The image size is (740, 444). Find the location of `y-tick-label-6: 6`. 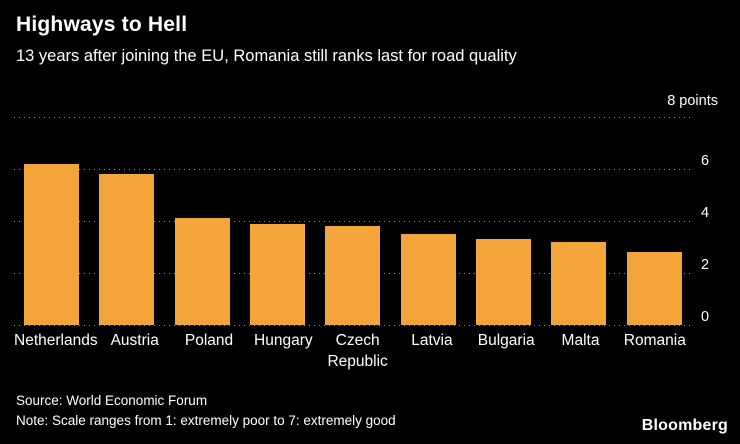

y-tick-label-6: 6 is located at coordinates (705, 161).